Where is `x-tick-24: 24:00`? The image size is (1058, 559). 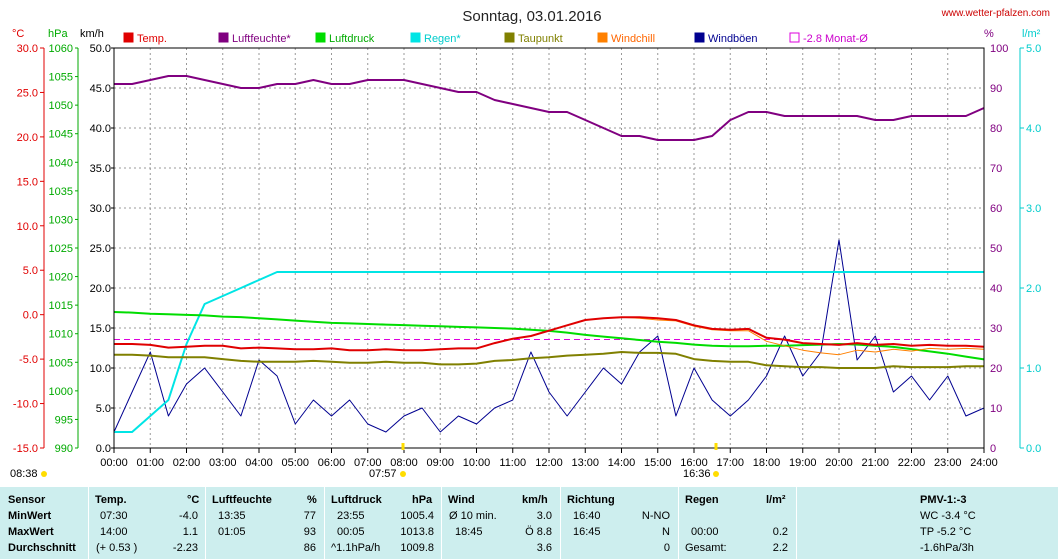 x-tick-24: 24:00 is located at coordinates (984, 463).